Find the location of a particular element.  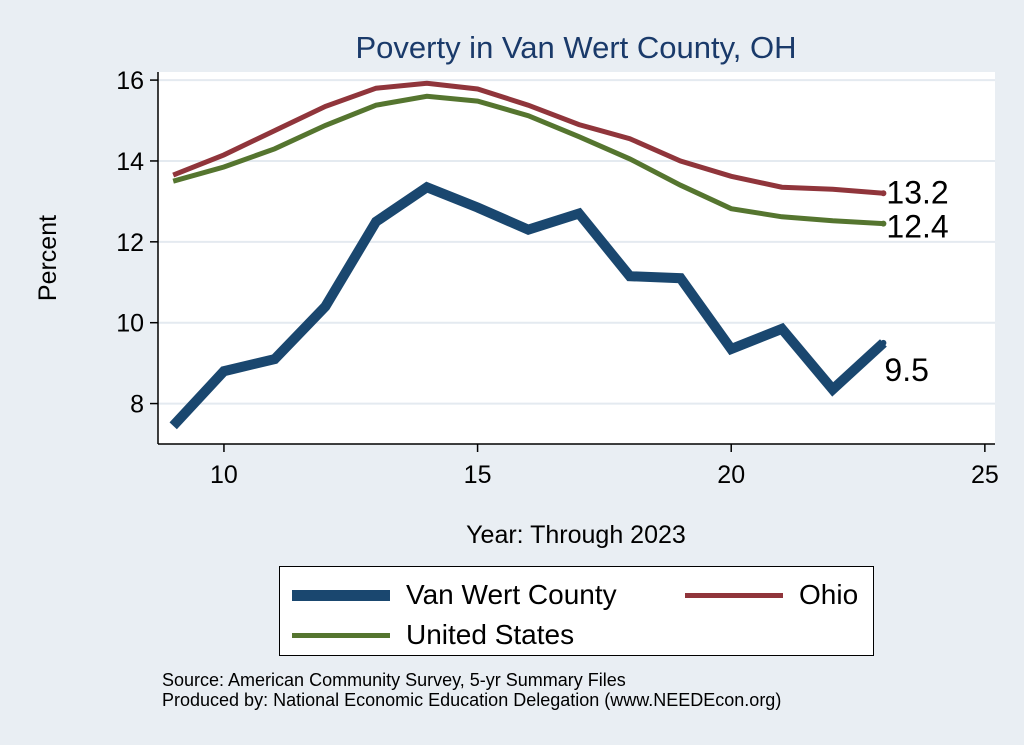

x-axis-title: Year: Through 2023 is located at coordinates (576, 535).